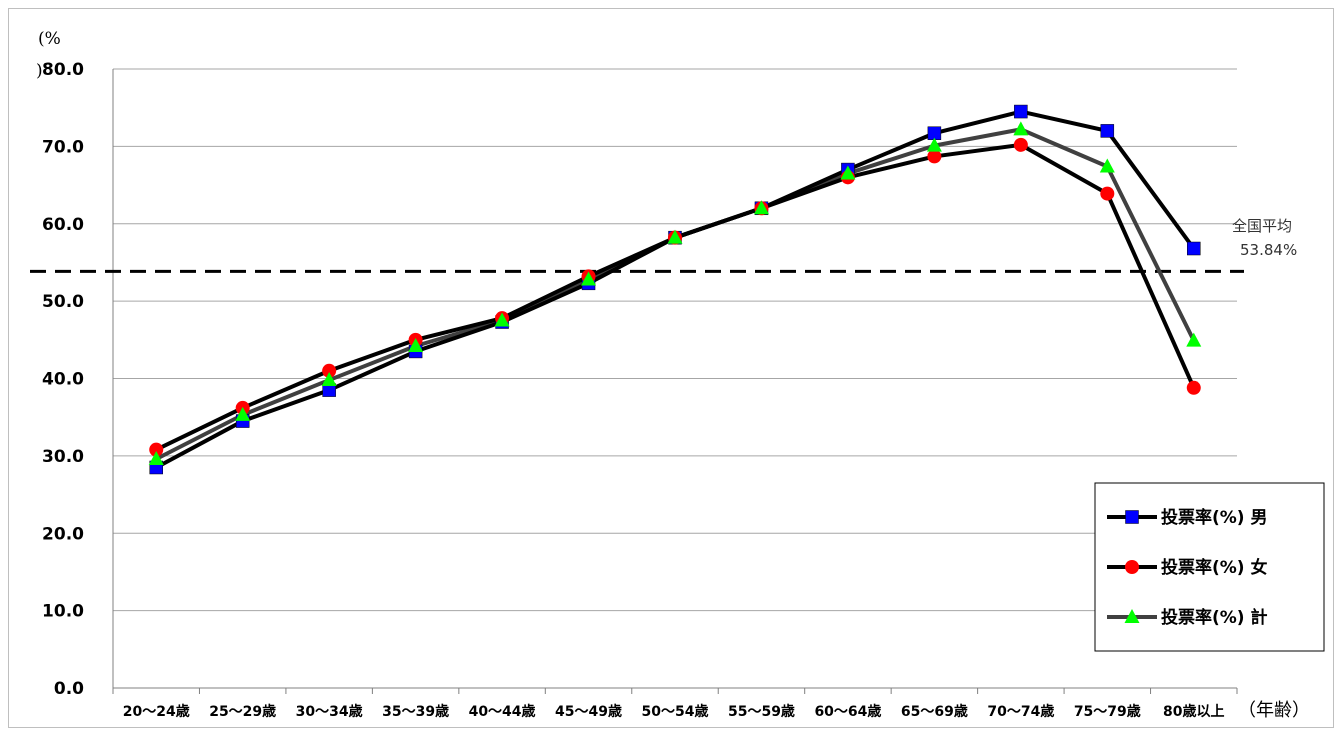 The width and height of the screenshot is (1344, 736). I want to click on y-axis-unit: (%), so click(48, 55).